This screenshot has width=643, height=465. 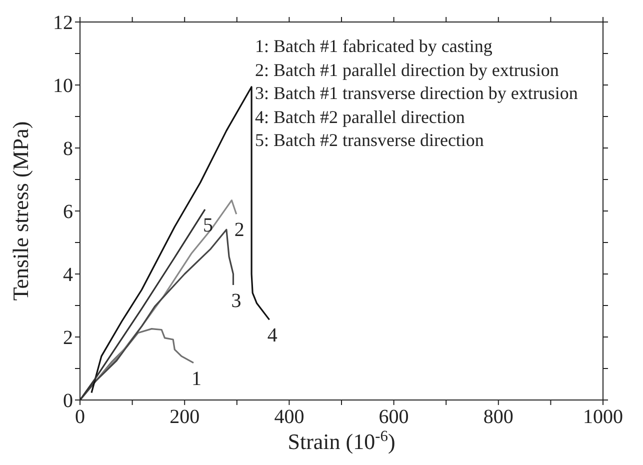 What do you see at coordinates (272, 335) in the screenshot?
I see `series-label: 4` at bounding box center [272, 335].